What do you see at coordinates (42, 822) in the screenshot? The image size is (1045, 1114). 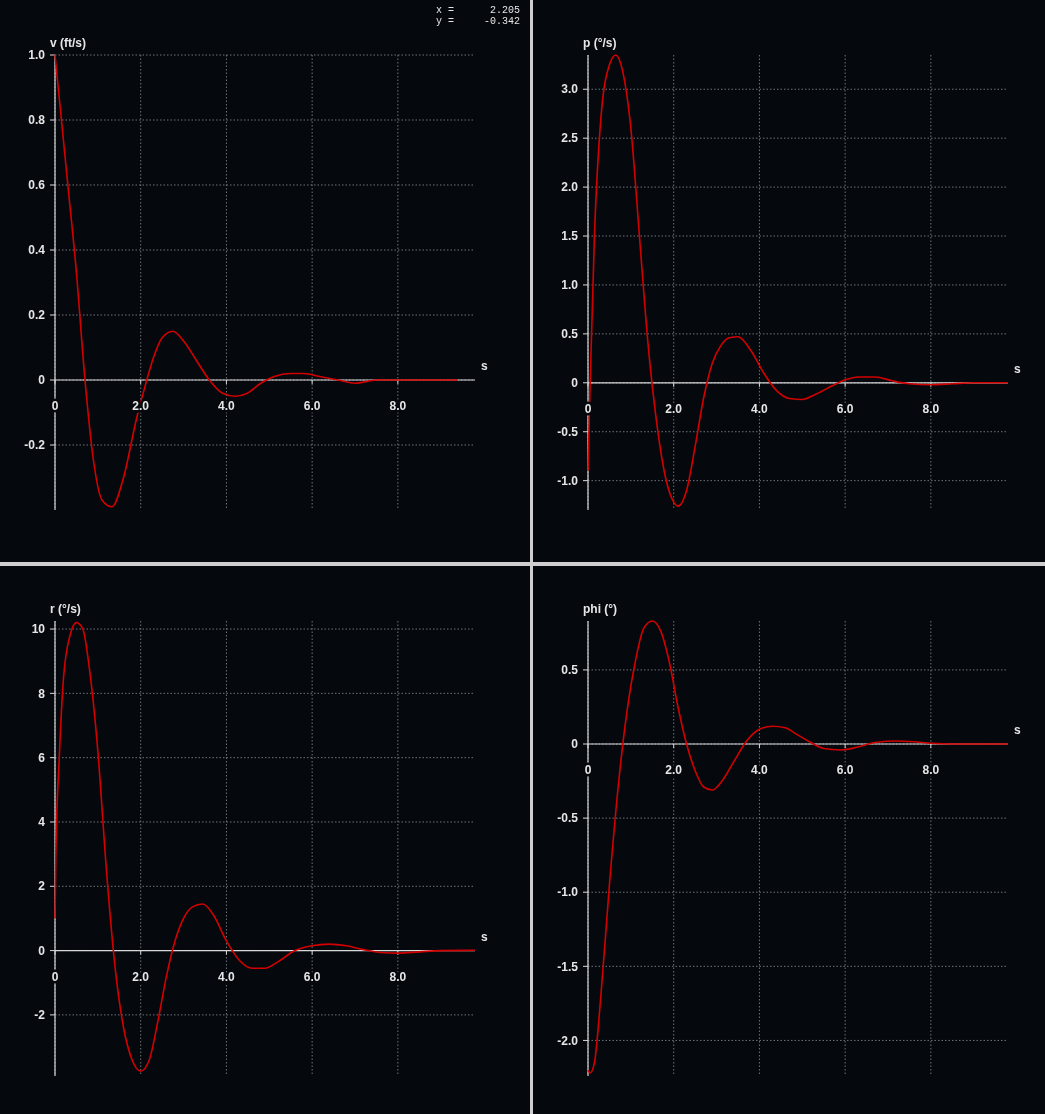 I see `y-tick-label: 4` at bounding box center [42, 822].